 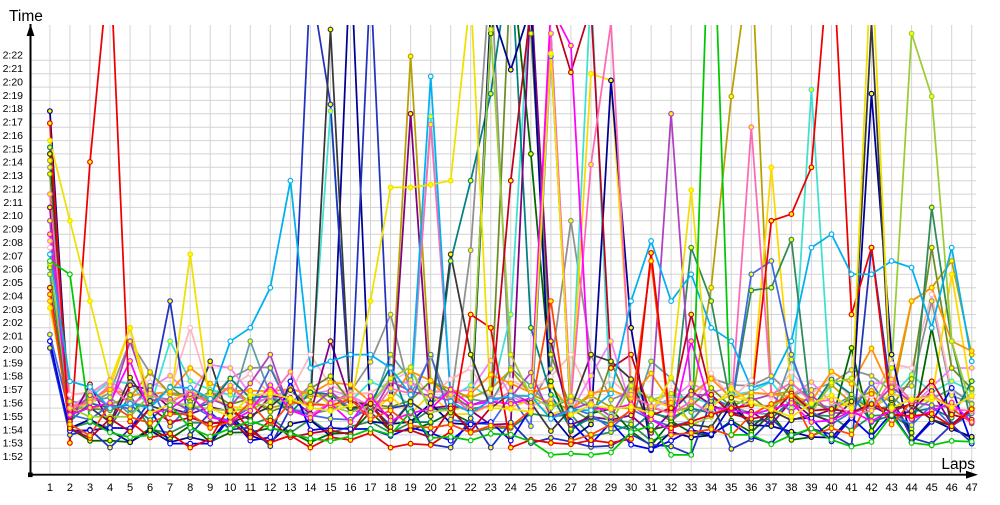 I want to click on svg-text: 38, so click(x=791, y=488).